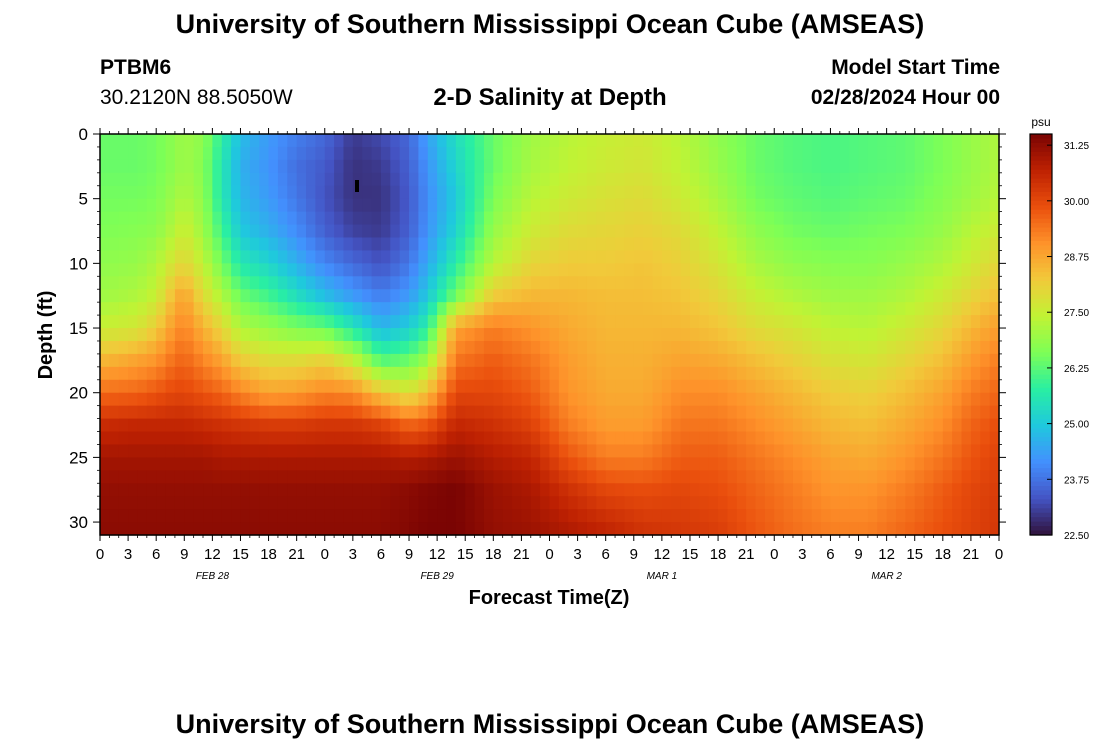 The height and width of the screenshot is (750, 1100). Describe the element at coordinates (1076, 202) in the screenshot. I see `colorbar-tick-label: 30.00` at that location.